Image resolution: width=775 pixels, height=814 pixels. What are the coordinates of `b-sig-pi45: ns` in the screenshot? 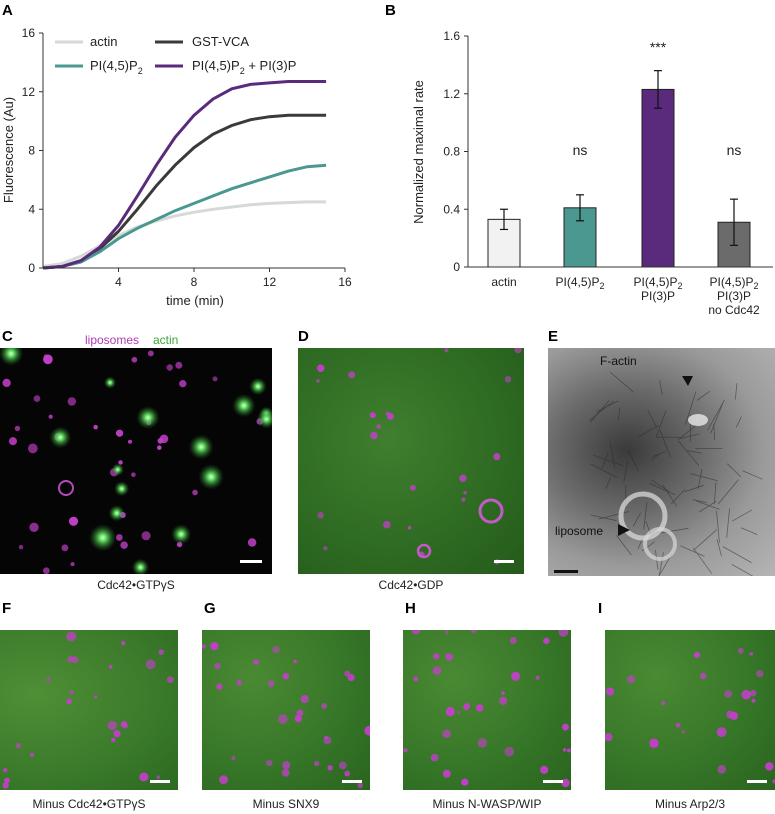 It's located at (580, 150).